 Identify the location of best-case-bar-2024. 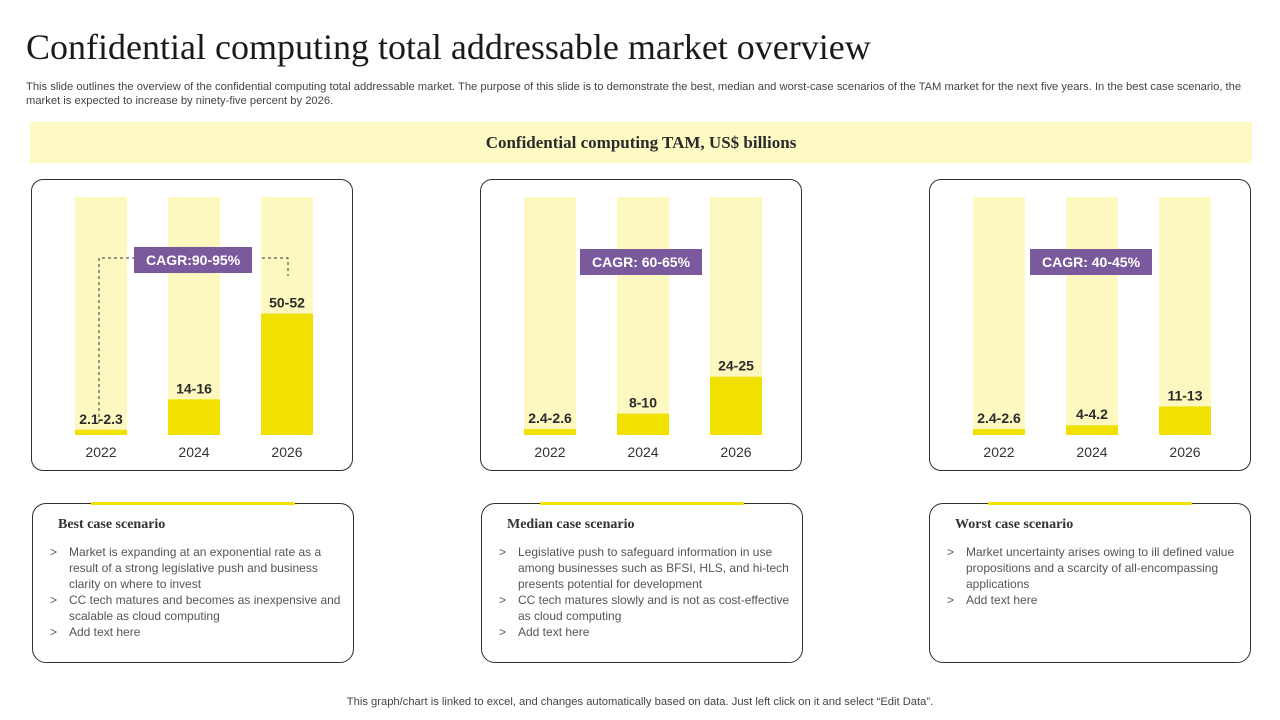
(194, 417).